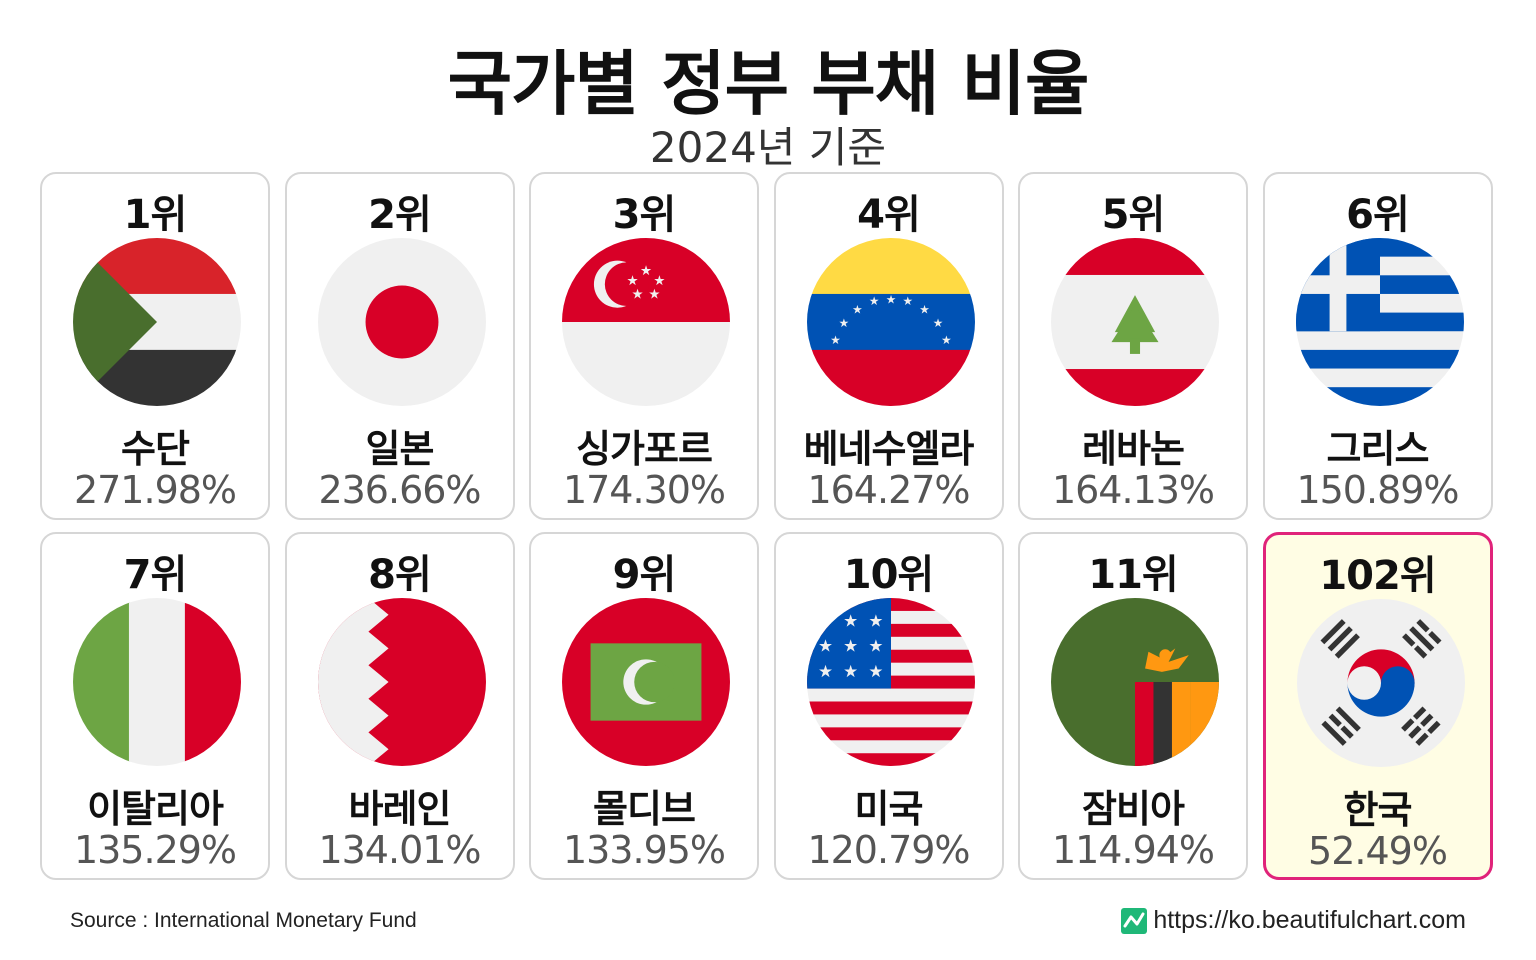 The image size is (1536, 960). Describe the element at coordinates (888, 490) in the screenshot. I see `debt-ratio-value: 164.27%` at that location.